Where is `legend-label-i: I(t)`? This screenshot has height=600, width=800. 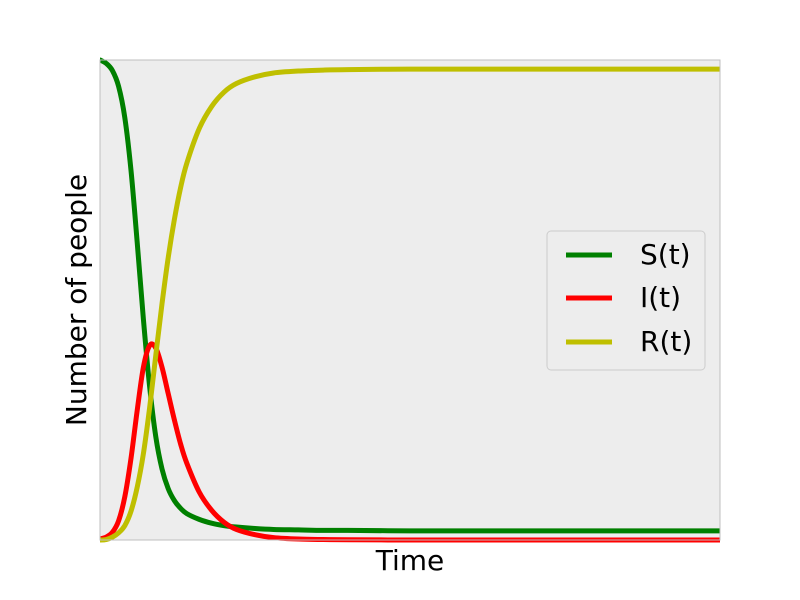 legend-label-i: I(t) is located at coordinates (660, 297).